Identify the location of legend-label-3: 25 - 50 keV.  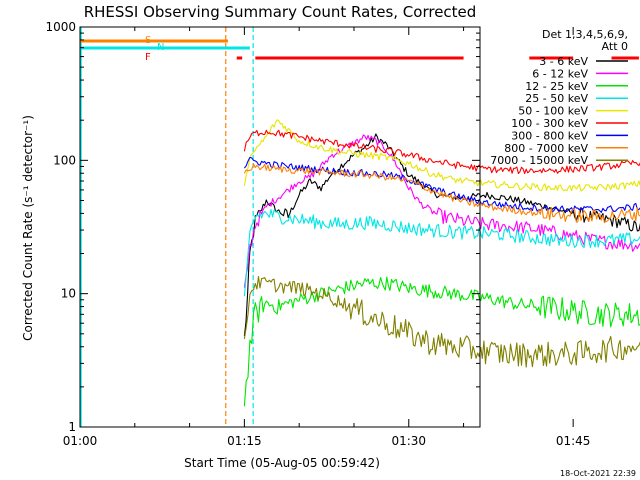
(556, 98).